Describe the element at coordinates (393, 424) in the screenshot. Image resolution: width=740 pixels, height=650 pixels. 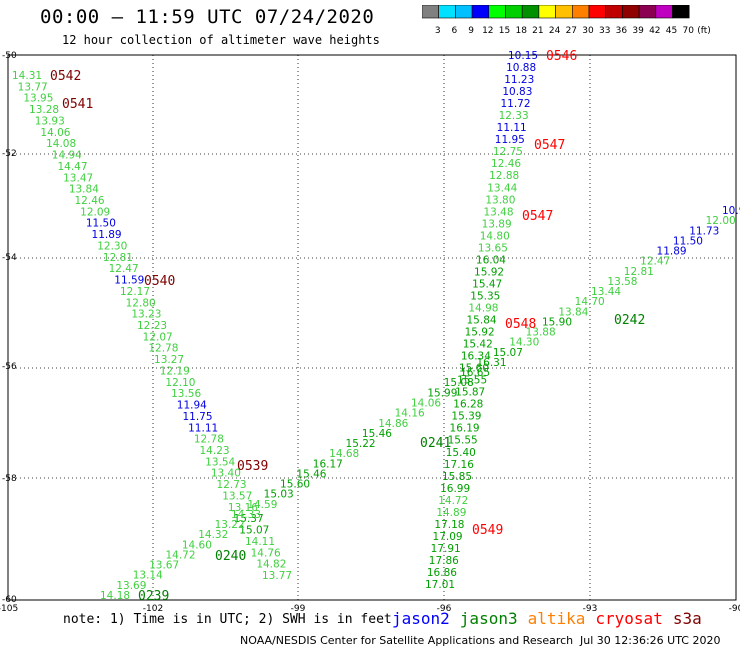
I see `swh-value-track-diagonal: 14.86` at that location.